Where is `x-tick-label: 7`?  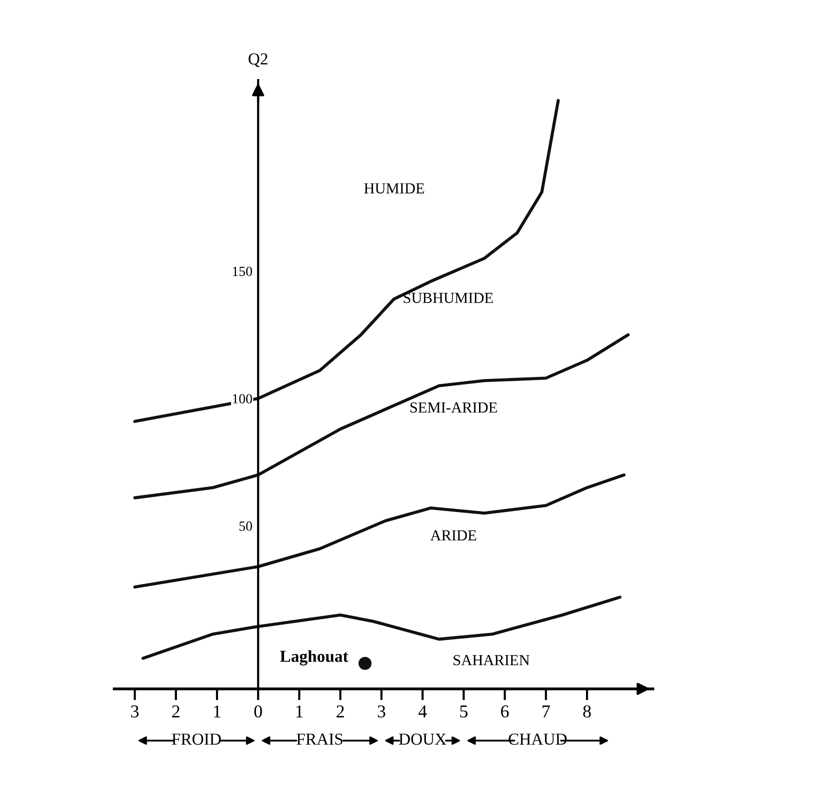 x-tick-label: 7 is located at coordinates (546, 712).